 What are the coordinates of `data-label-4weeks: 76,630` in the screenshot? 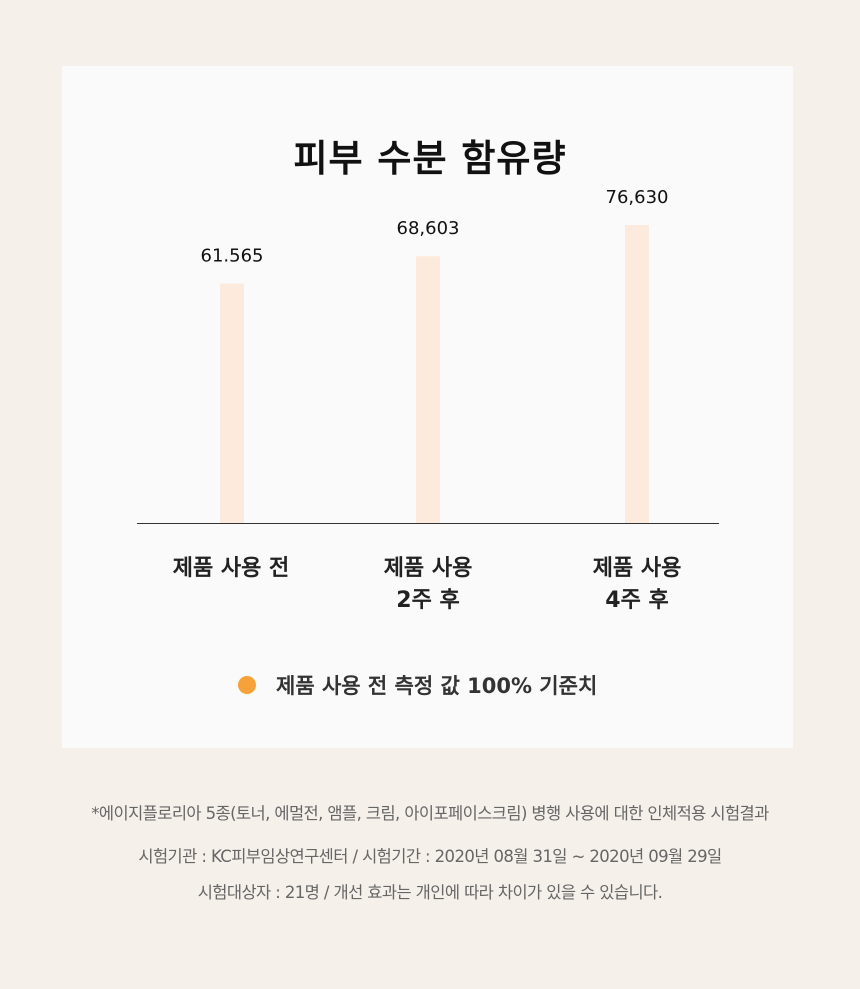 It's located at (637, 197).